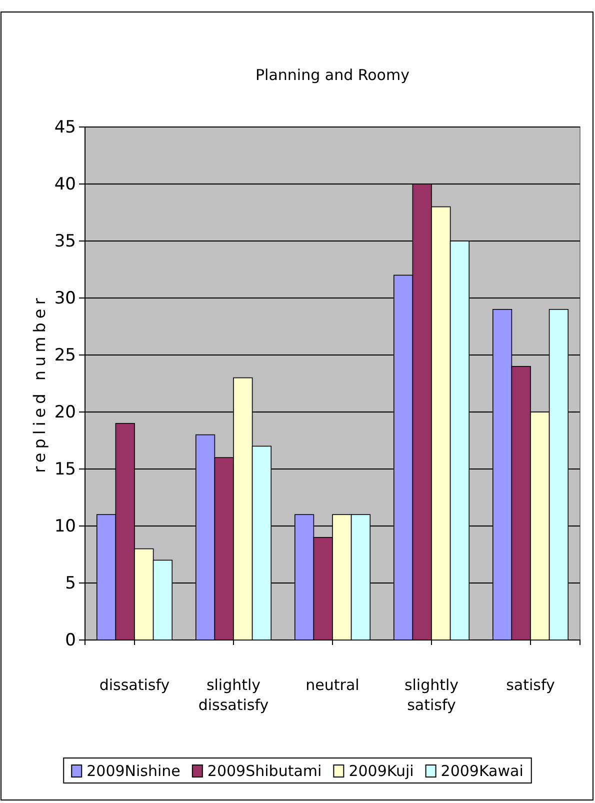 The image size is (595, 803). What do you see at coordinates (70, 583) in the screenshot?
I see `y-tick-label: 5` at bounding box center [70, 583].